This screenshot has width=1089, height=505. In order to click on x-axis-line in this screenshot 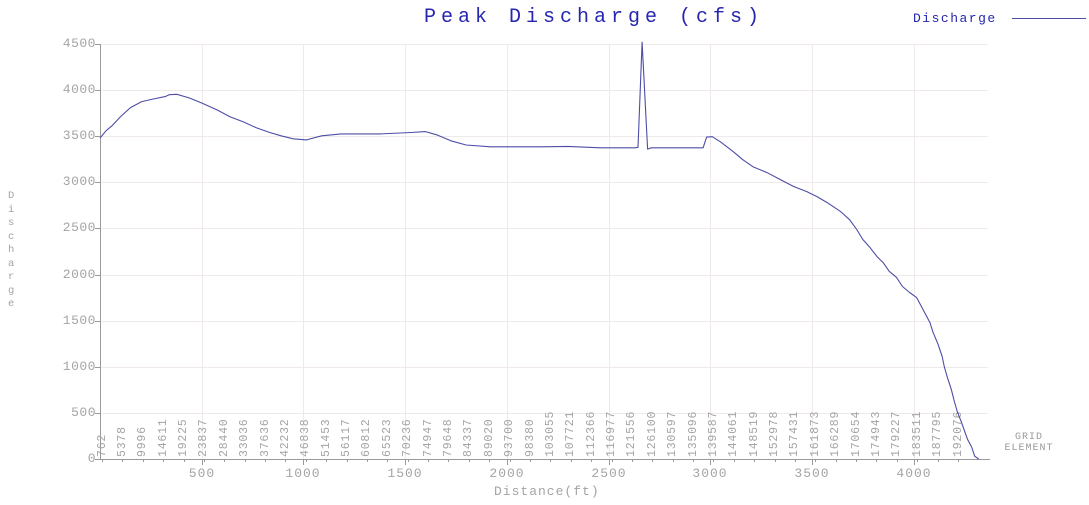, I will do `click(545, 459)`.